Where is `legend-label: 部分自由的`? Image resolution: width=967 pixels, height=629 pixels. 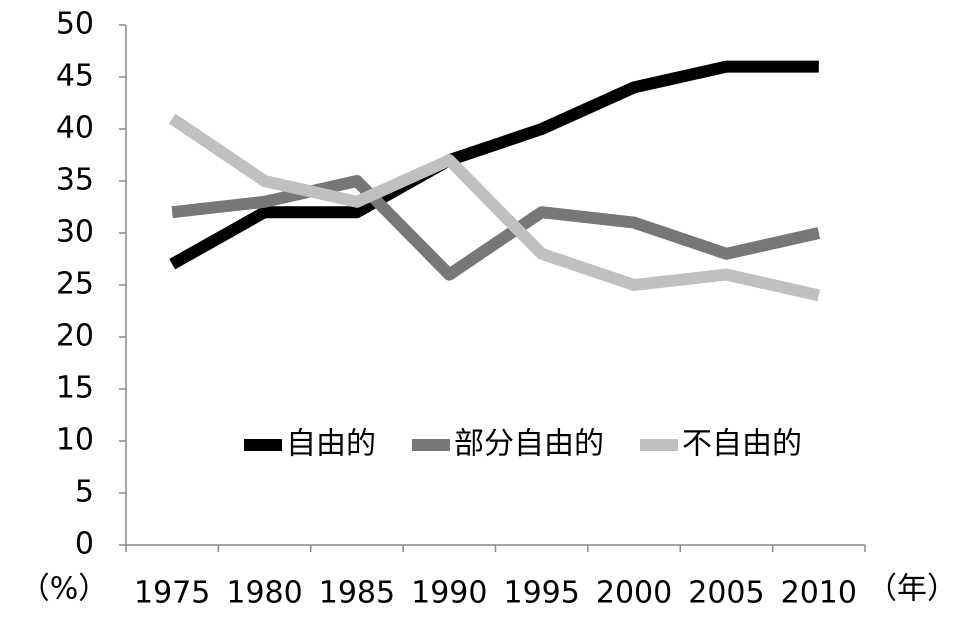 legend-label: 部分自由的 is located at coordinates (529, 444).